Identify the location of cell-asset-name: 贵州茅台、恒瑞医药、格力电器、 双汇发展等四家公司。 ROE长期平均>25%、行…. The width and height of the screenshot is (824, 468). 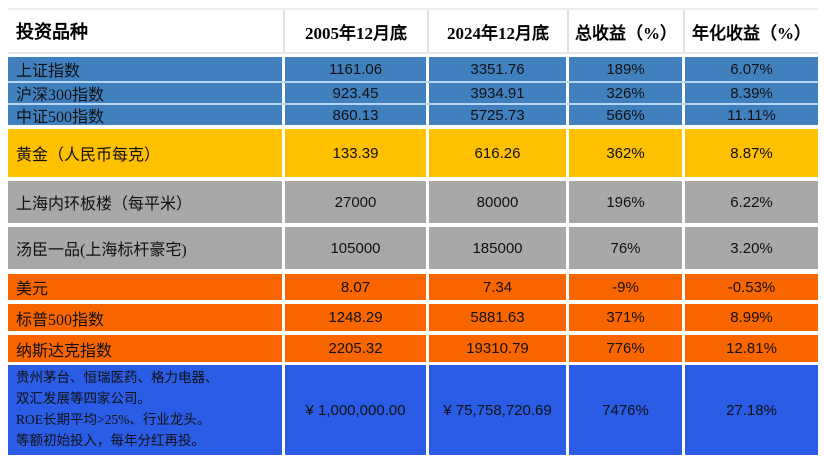
(146, 410).